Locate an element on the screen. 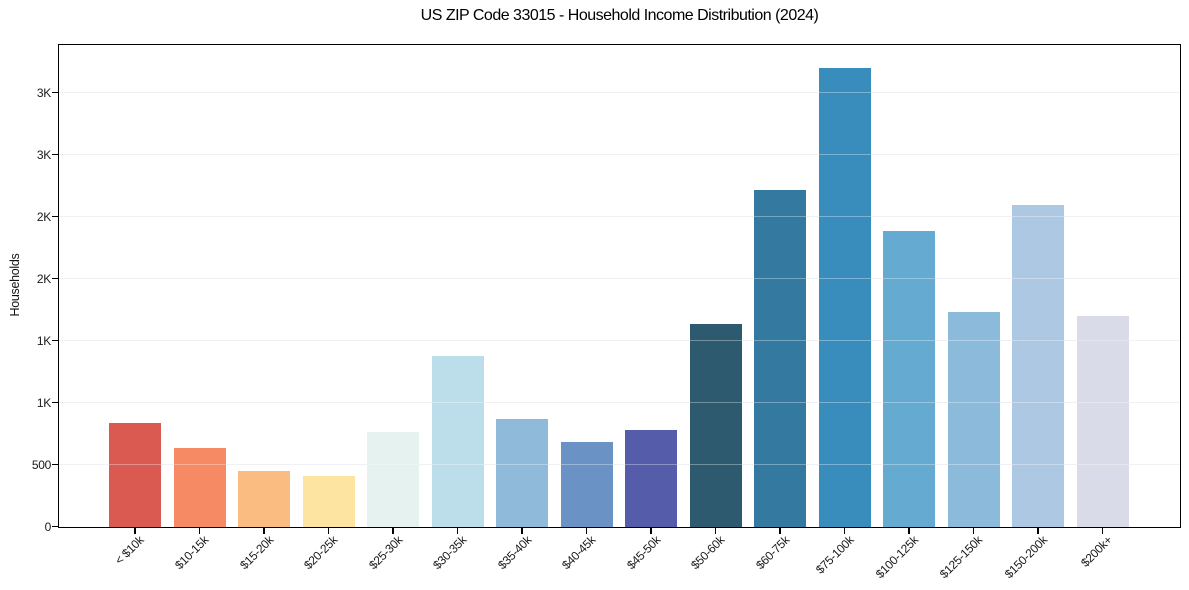  x-tick-label-16: $200k+ is located at coordinates (1096, 551).